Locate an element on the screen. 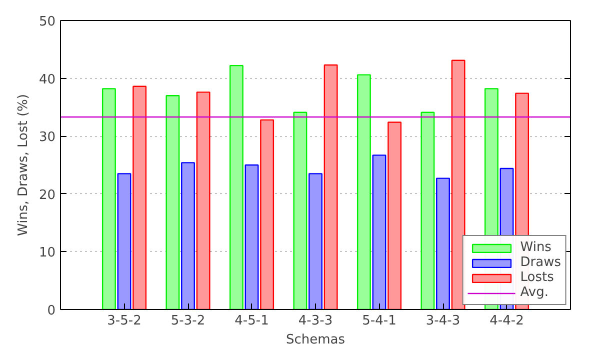 The height and width of the screenshot is (350, 600). x-axis-title: Schemas is located at coordinates (316, 340).